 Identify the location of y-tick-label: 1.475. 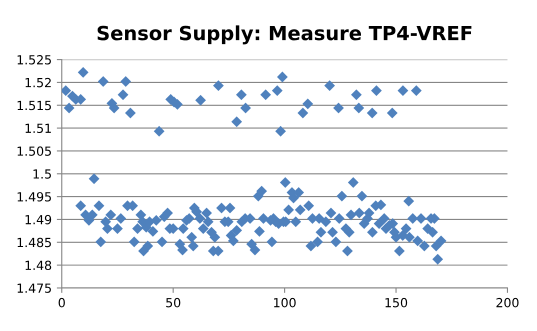
(34, 288).